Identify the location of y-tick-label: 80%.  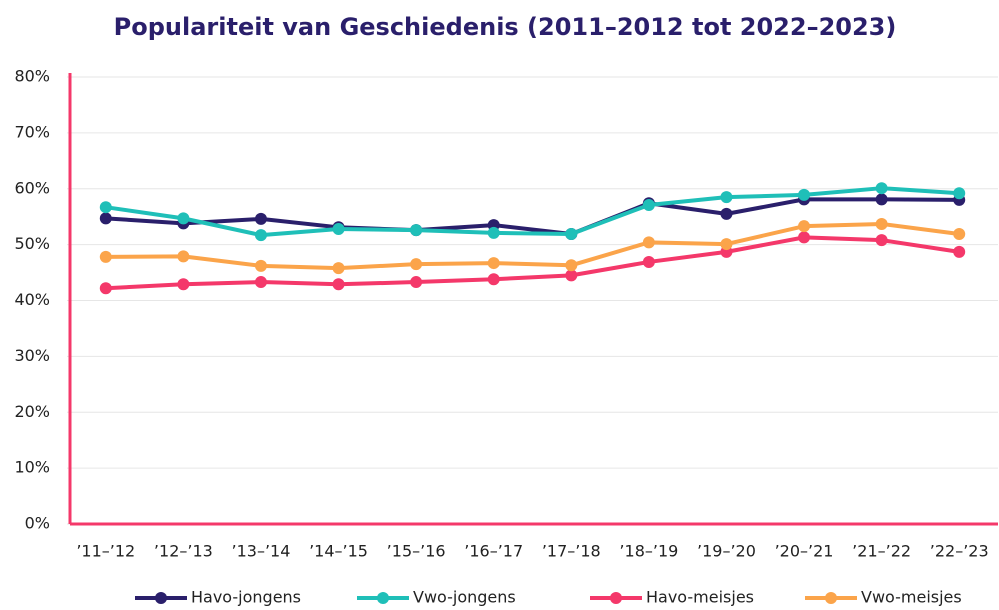
(32, 76).